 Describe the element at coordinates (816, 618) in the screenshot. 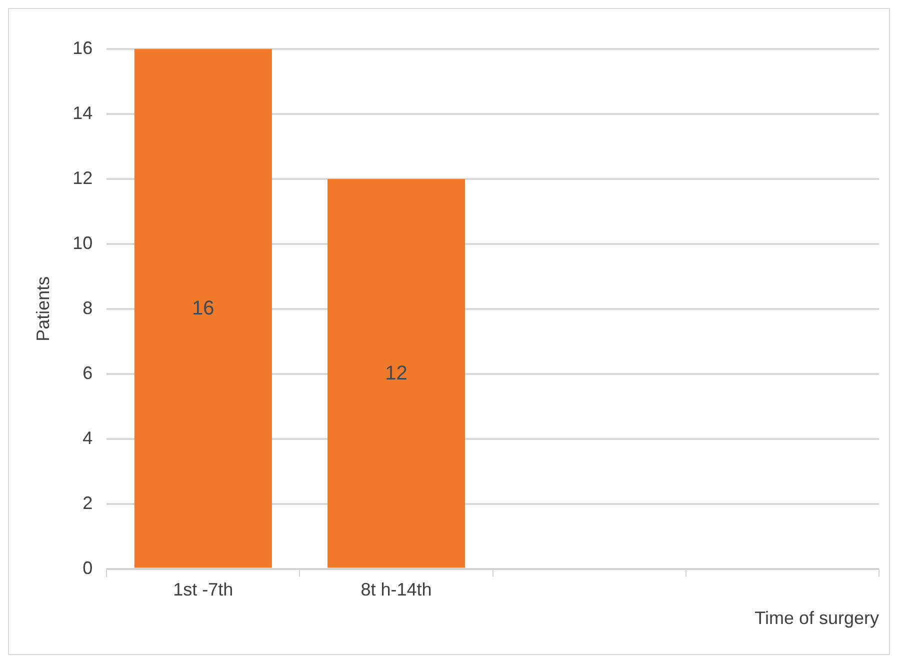

I see `x-axis-title: Time of surgery` at that location.